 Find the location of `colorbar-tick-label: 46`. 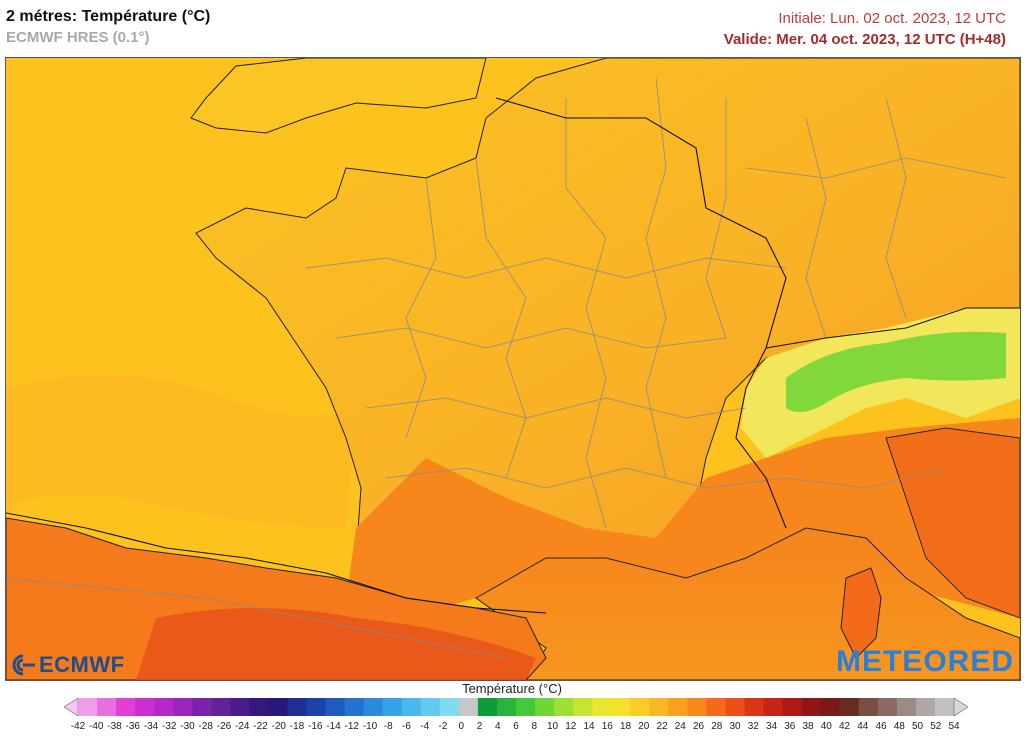

colorbar-tick-label: 46 is located at coordinates (881, 726).